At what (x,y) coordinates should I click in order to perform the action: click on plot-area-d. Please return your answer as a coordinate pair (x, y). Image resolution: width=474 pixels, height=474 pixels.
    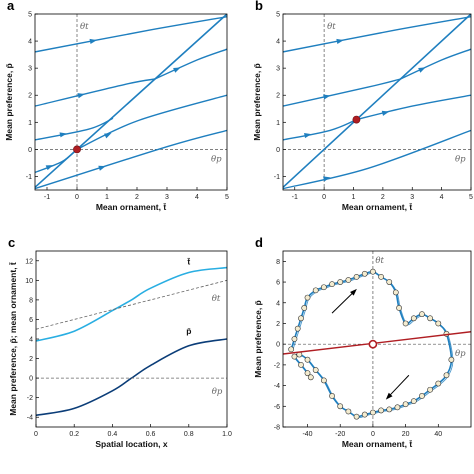
    Looking at the image, I should click on (377, 339).